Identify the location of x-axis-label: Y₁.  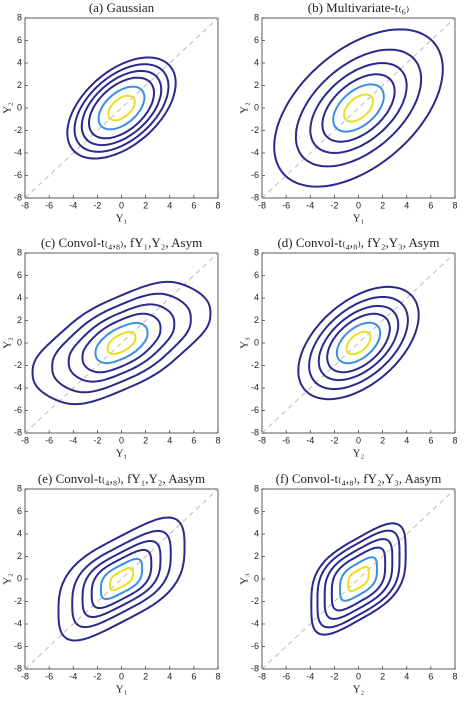
(122, 219).